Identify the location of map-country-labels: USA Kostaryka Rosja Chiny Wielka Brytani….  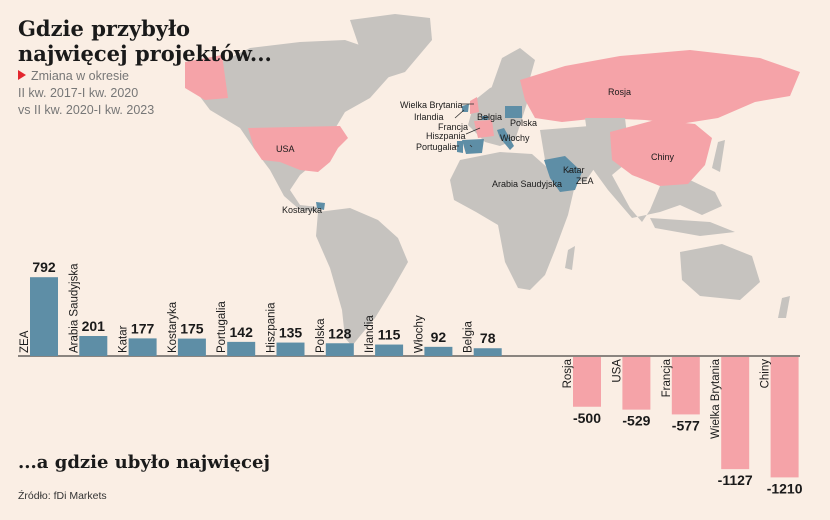
(475, 151).